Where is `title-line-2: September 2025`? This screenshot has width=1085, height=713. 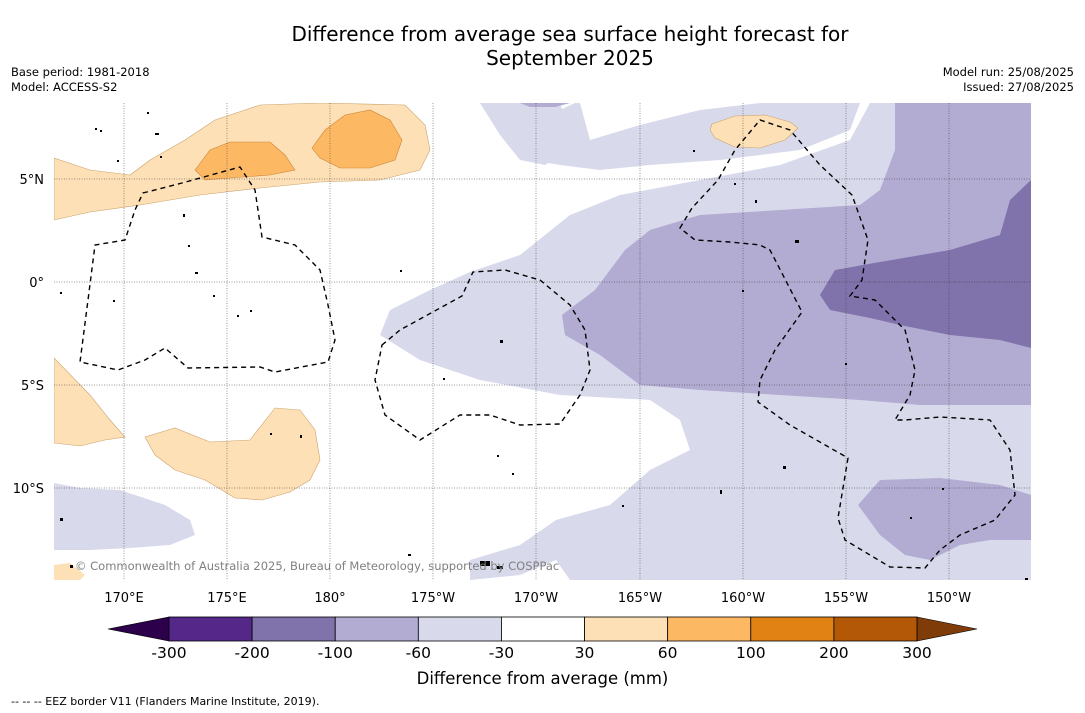
title-line-2: September 2025 is located at coordinates (570, 58).